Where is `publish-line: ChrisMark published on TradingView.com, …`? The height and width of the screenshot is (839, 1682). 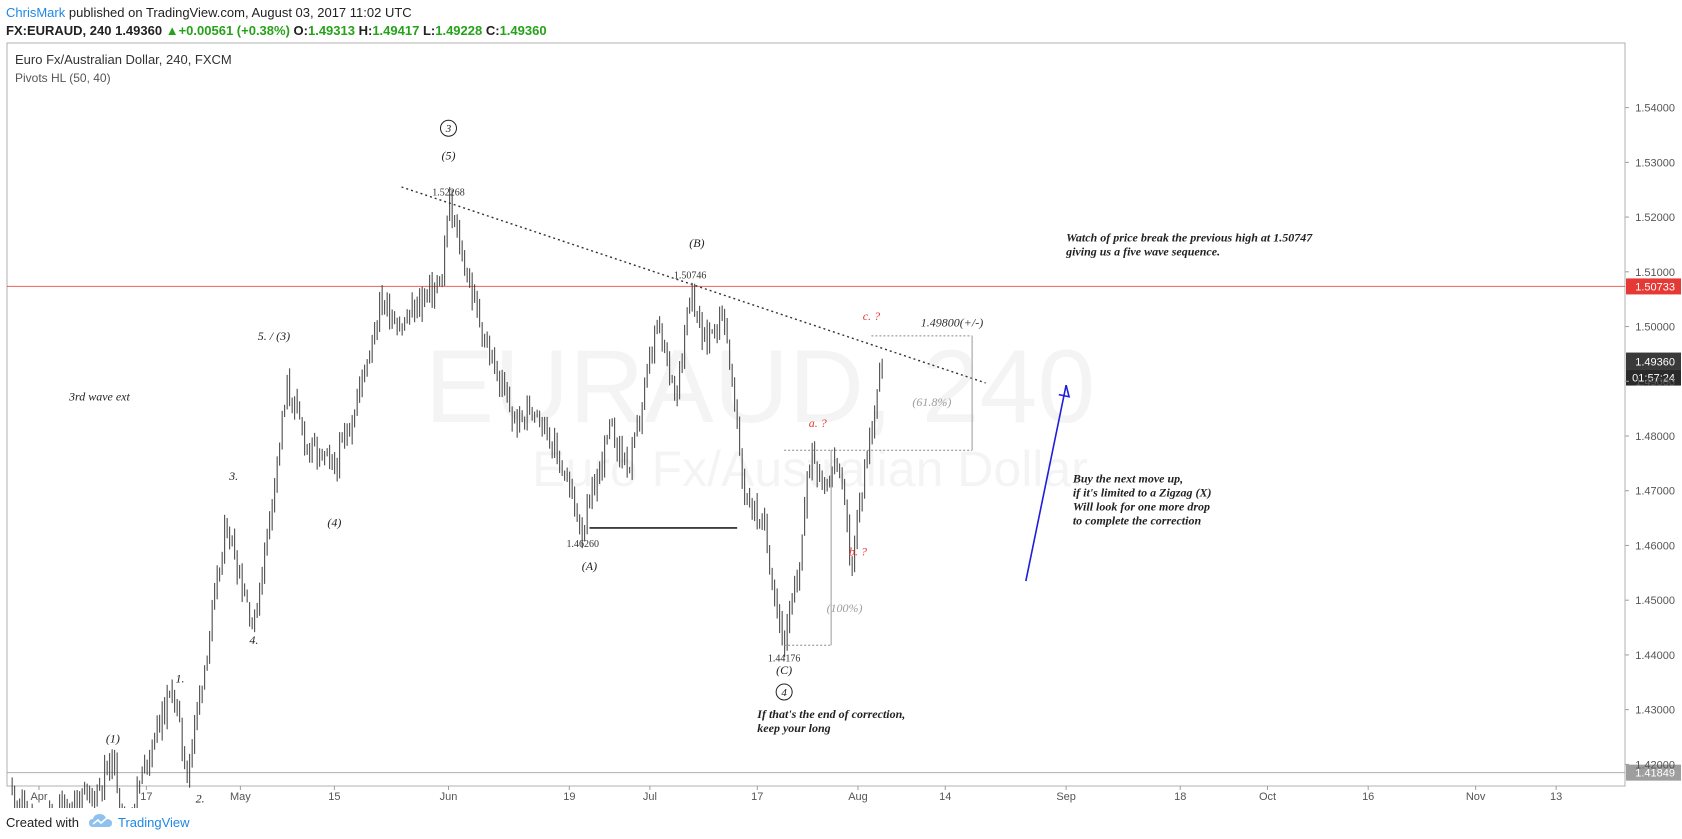 publish-line: ChrisMark published on TradingView.com, … is located at coordinates (209, 12).